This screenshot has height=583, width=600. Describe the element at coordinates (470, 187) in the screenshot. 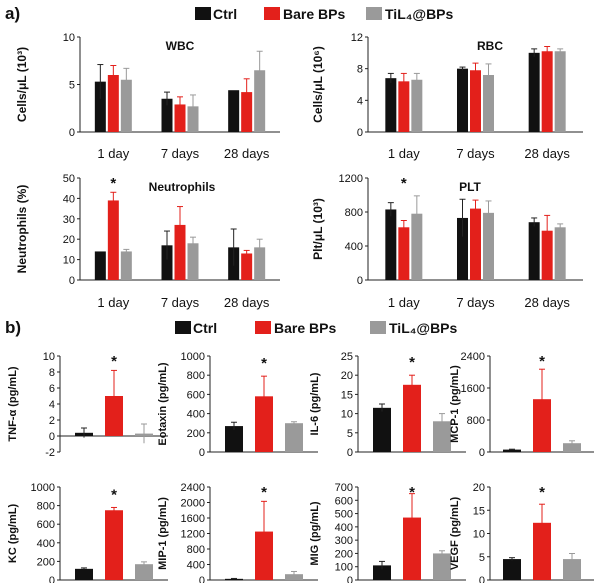

I see `chart-title: PLT` at that location.